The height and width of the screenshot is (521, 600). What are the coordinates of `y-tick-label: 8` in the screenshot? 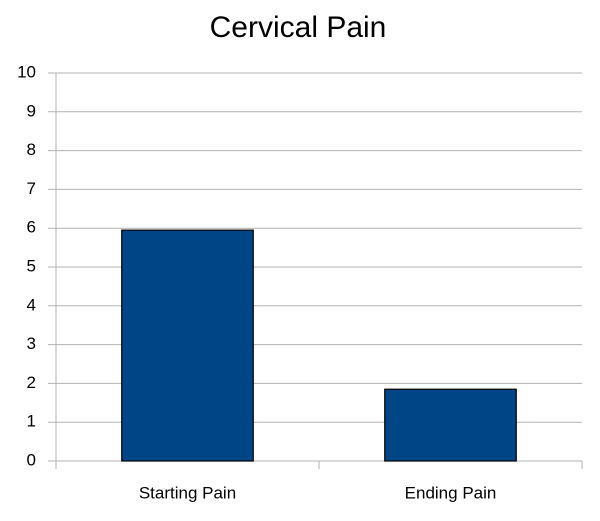 It's located at (31, 149).